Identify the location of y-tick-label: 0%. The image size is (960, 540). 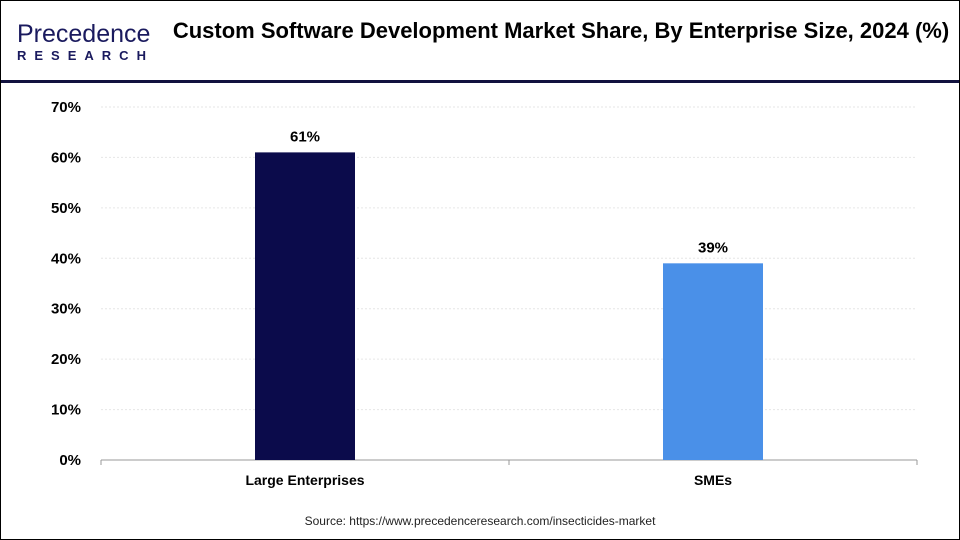
(70, 460).